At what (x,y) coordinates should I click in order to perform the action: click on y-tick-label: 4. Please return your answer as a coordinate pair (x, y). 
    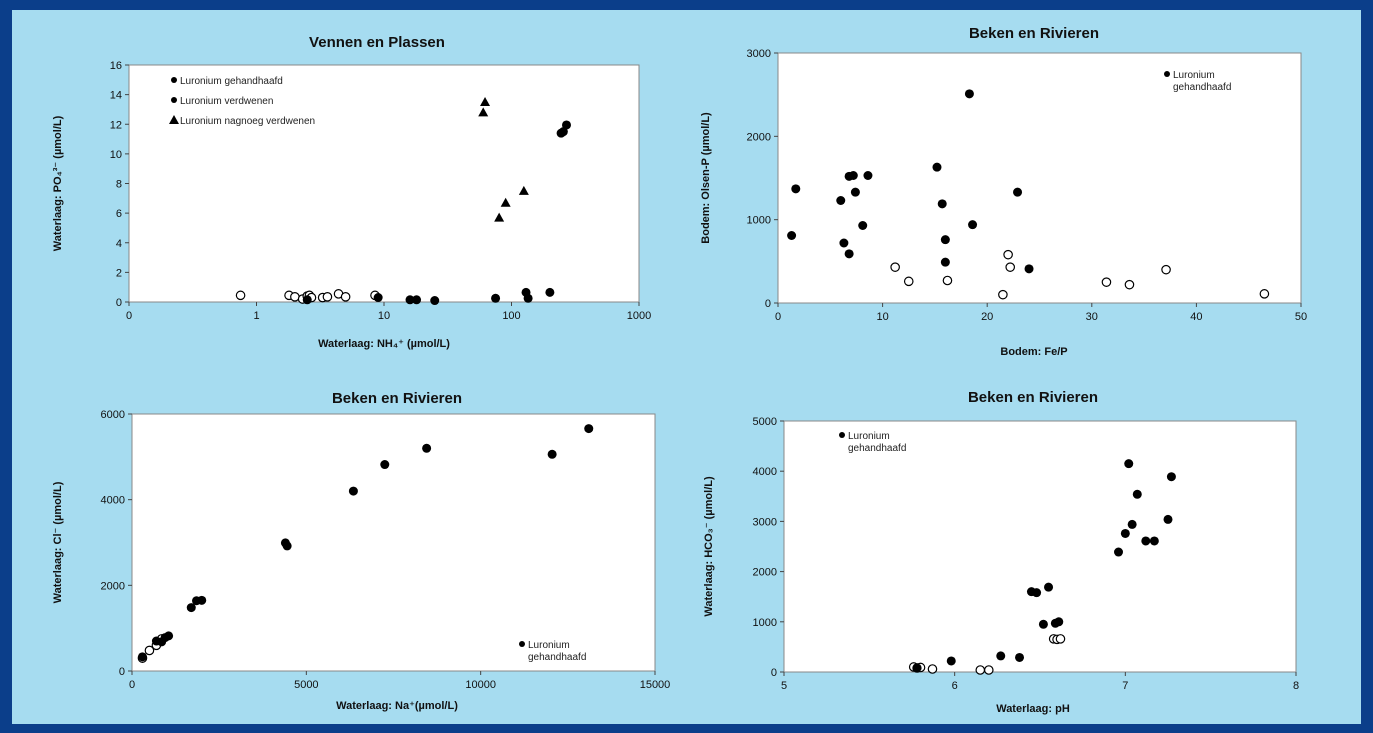
    Looking at the image, I should click on (119, 244).